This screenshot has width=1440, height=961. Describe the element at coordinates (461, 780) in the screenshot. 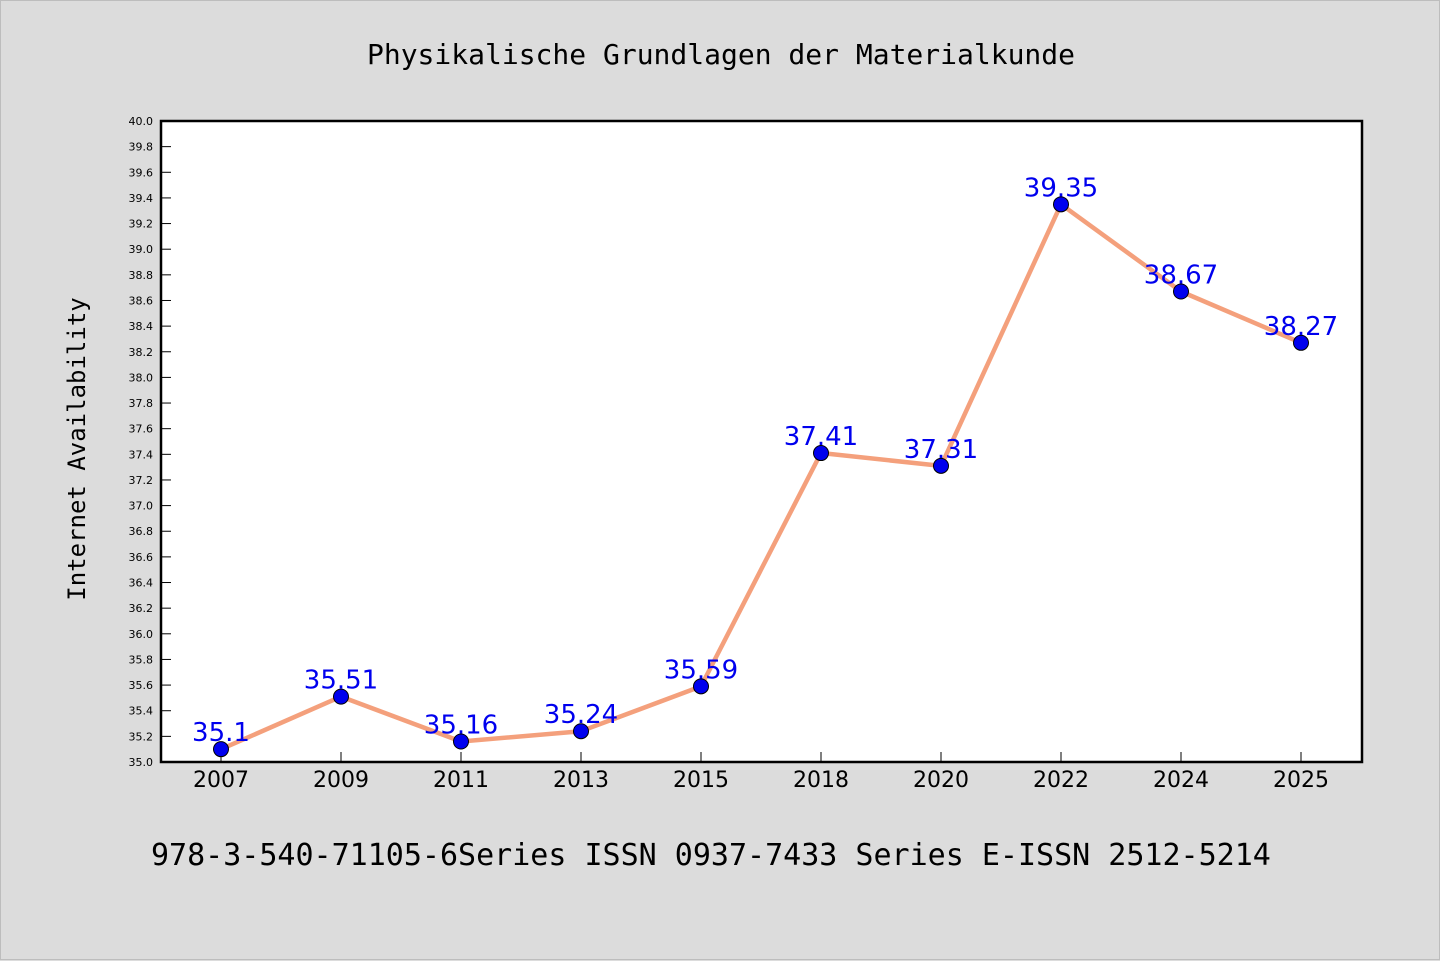

I see `x-tick-label: 2011` at that location.